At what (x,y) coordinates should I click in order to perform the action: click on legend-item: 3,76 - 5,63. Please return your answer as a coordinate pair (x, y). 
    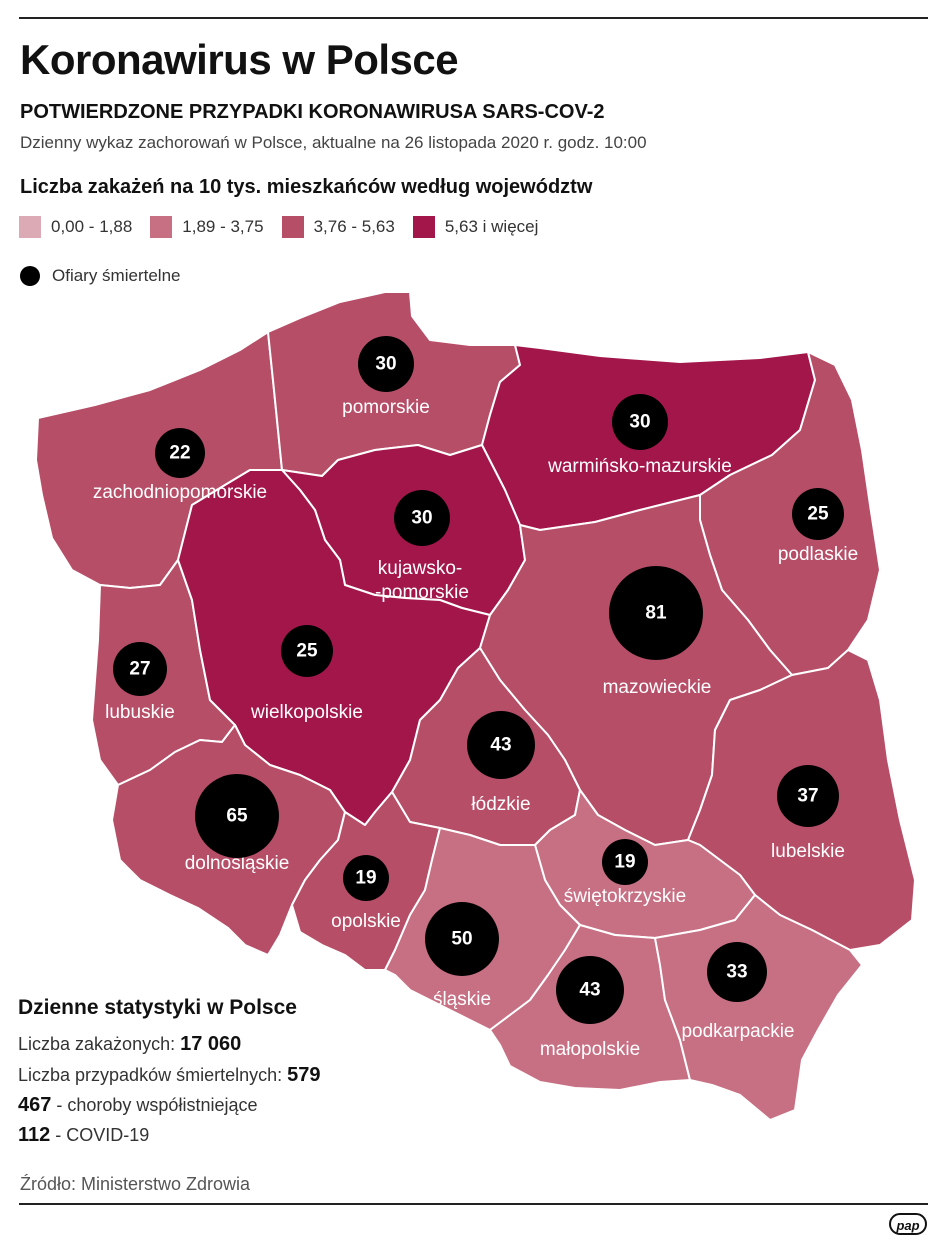
    Looking at the image, I should click on (338, 227).